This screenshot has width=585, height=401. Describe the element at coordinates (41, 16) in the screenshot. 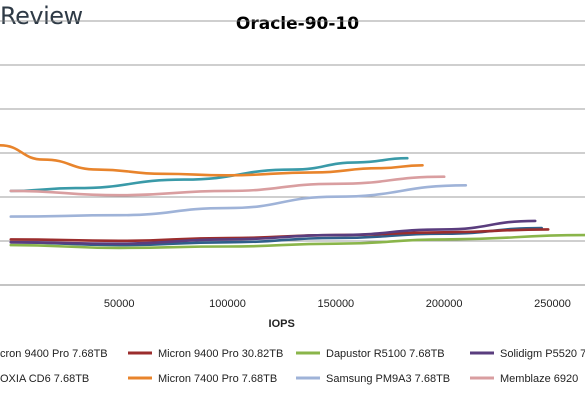

I see `review-logo: Review` at that location.